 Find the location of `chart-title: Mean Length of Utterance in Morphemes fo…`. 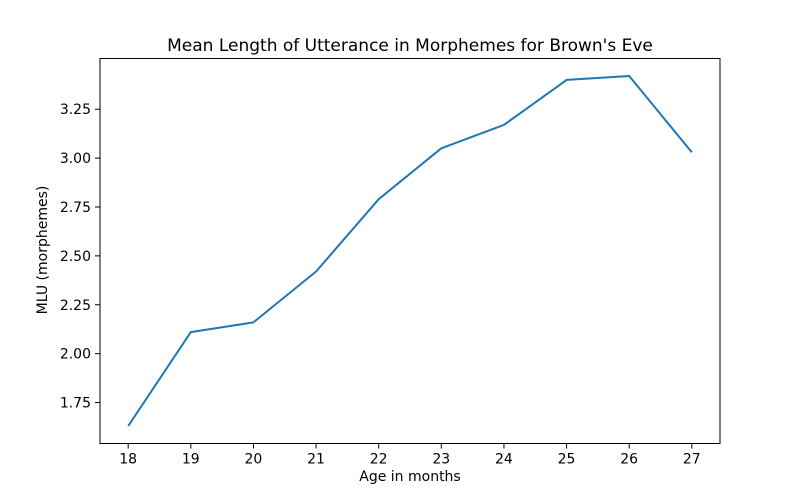

chart-title: Mean Length of Utterance in Morphemes fo… is located at coordinates (410, 46).